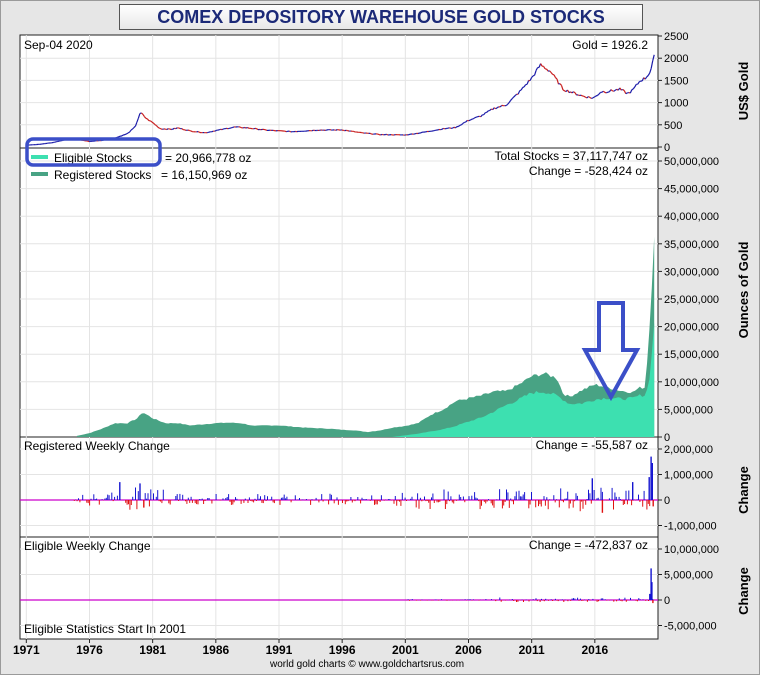 This screenshot has width=760, height=675. Describe the element at coordinates (676, 37) in the screenshot. I see `y-tick-label: 2500` at that location.